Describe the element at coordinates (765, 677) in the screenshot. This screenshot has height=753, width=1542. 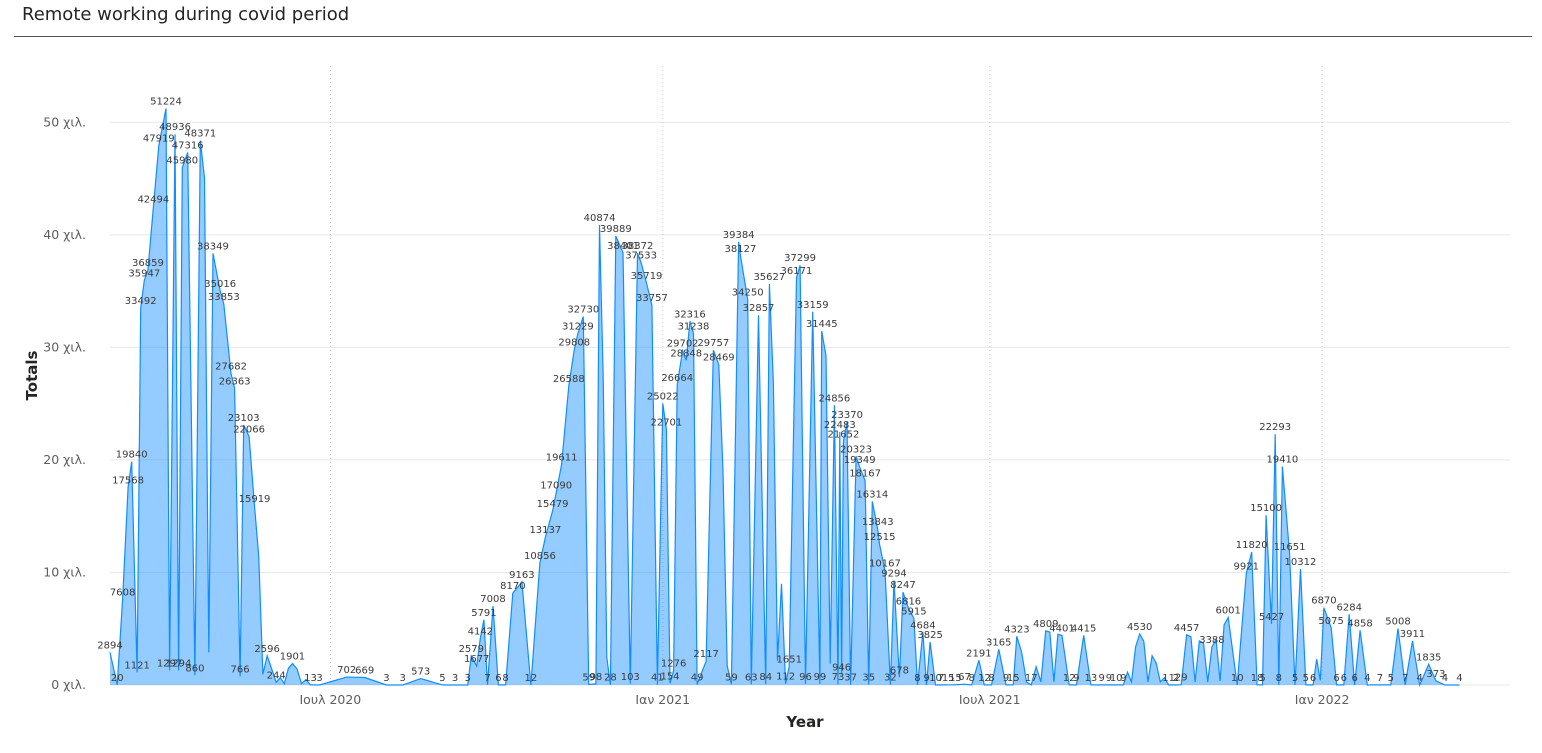
I see `data-label: 84` at that location.